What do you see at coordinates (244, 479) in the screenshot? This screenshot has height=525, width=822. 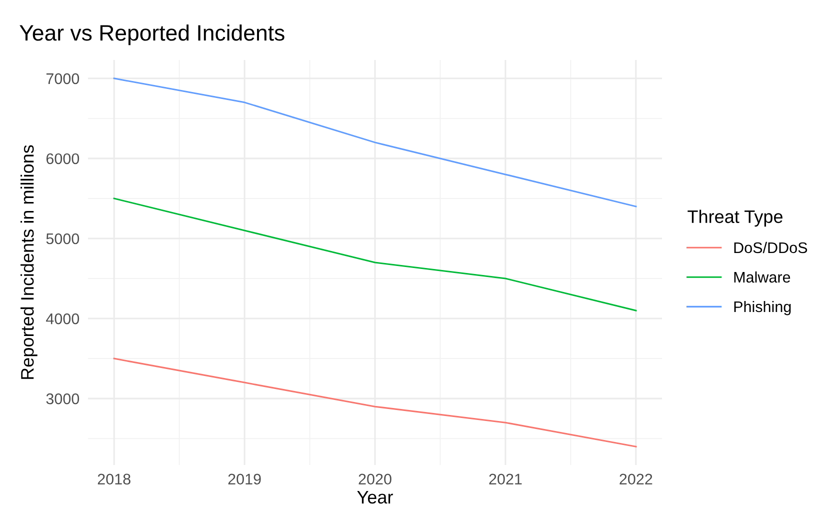 I see `x-tick-label: 2019` at bounding box center [244, 479].